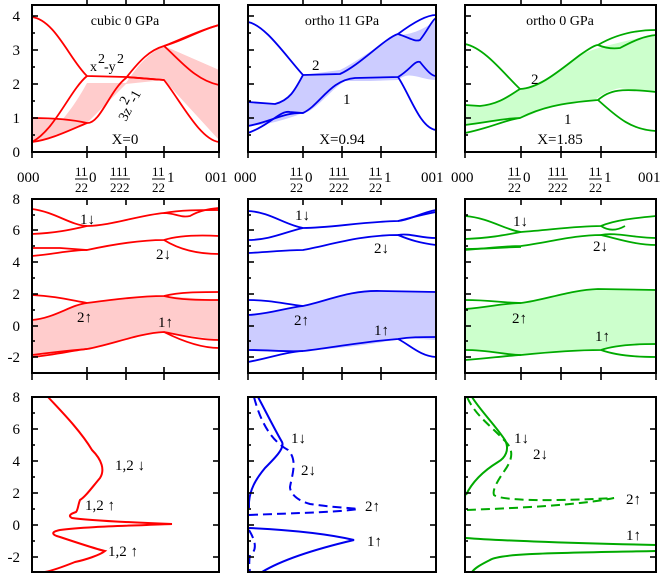  What do you see at coordinates (347, 100) in the screenshot?
I see `orbital-label-1-ortho11: 1` at bounding box center [347, 100].